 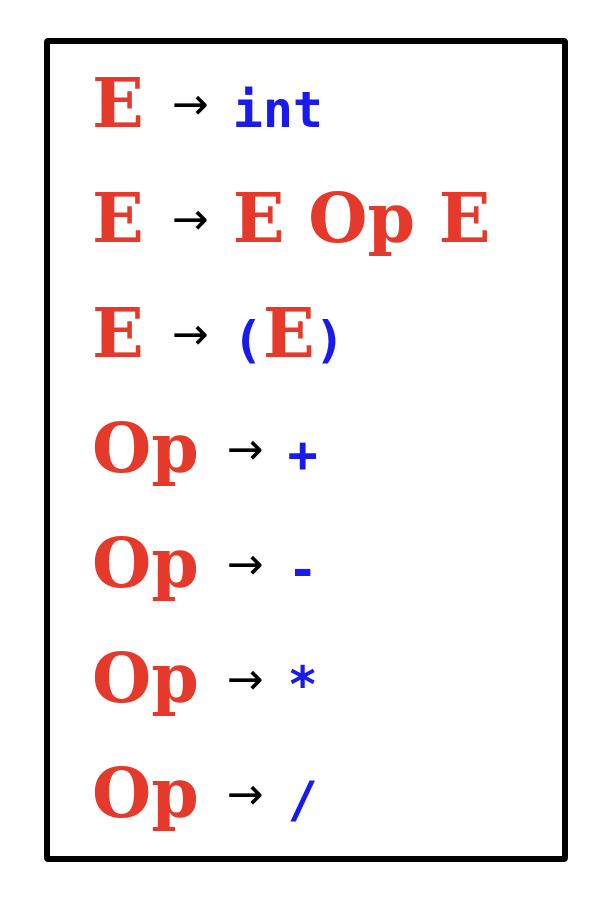 I want to click on terminal-symbol: /, so click(x=302, y=800).